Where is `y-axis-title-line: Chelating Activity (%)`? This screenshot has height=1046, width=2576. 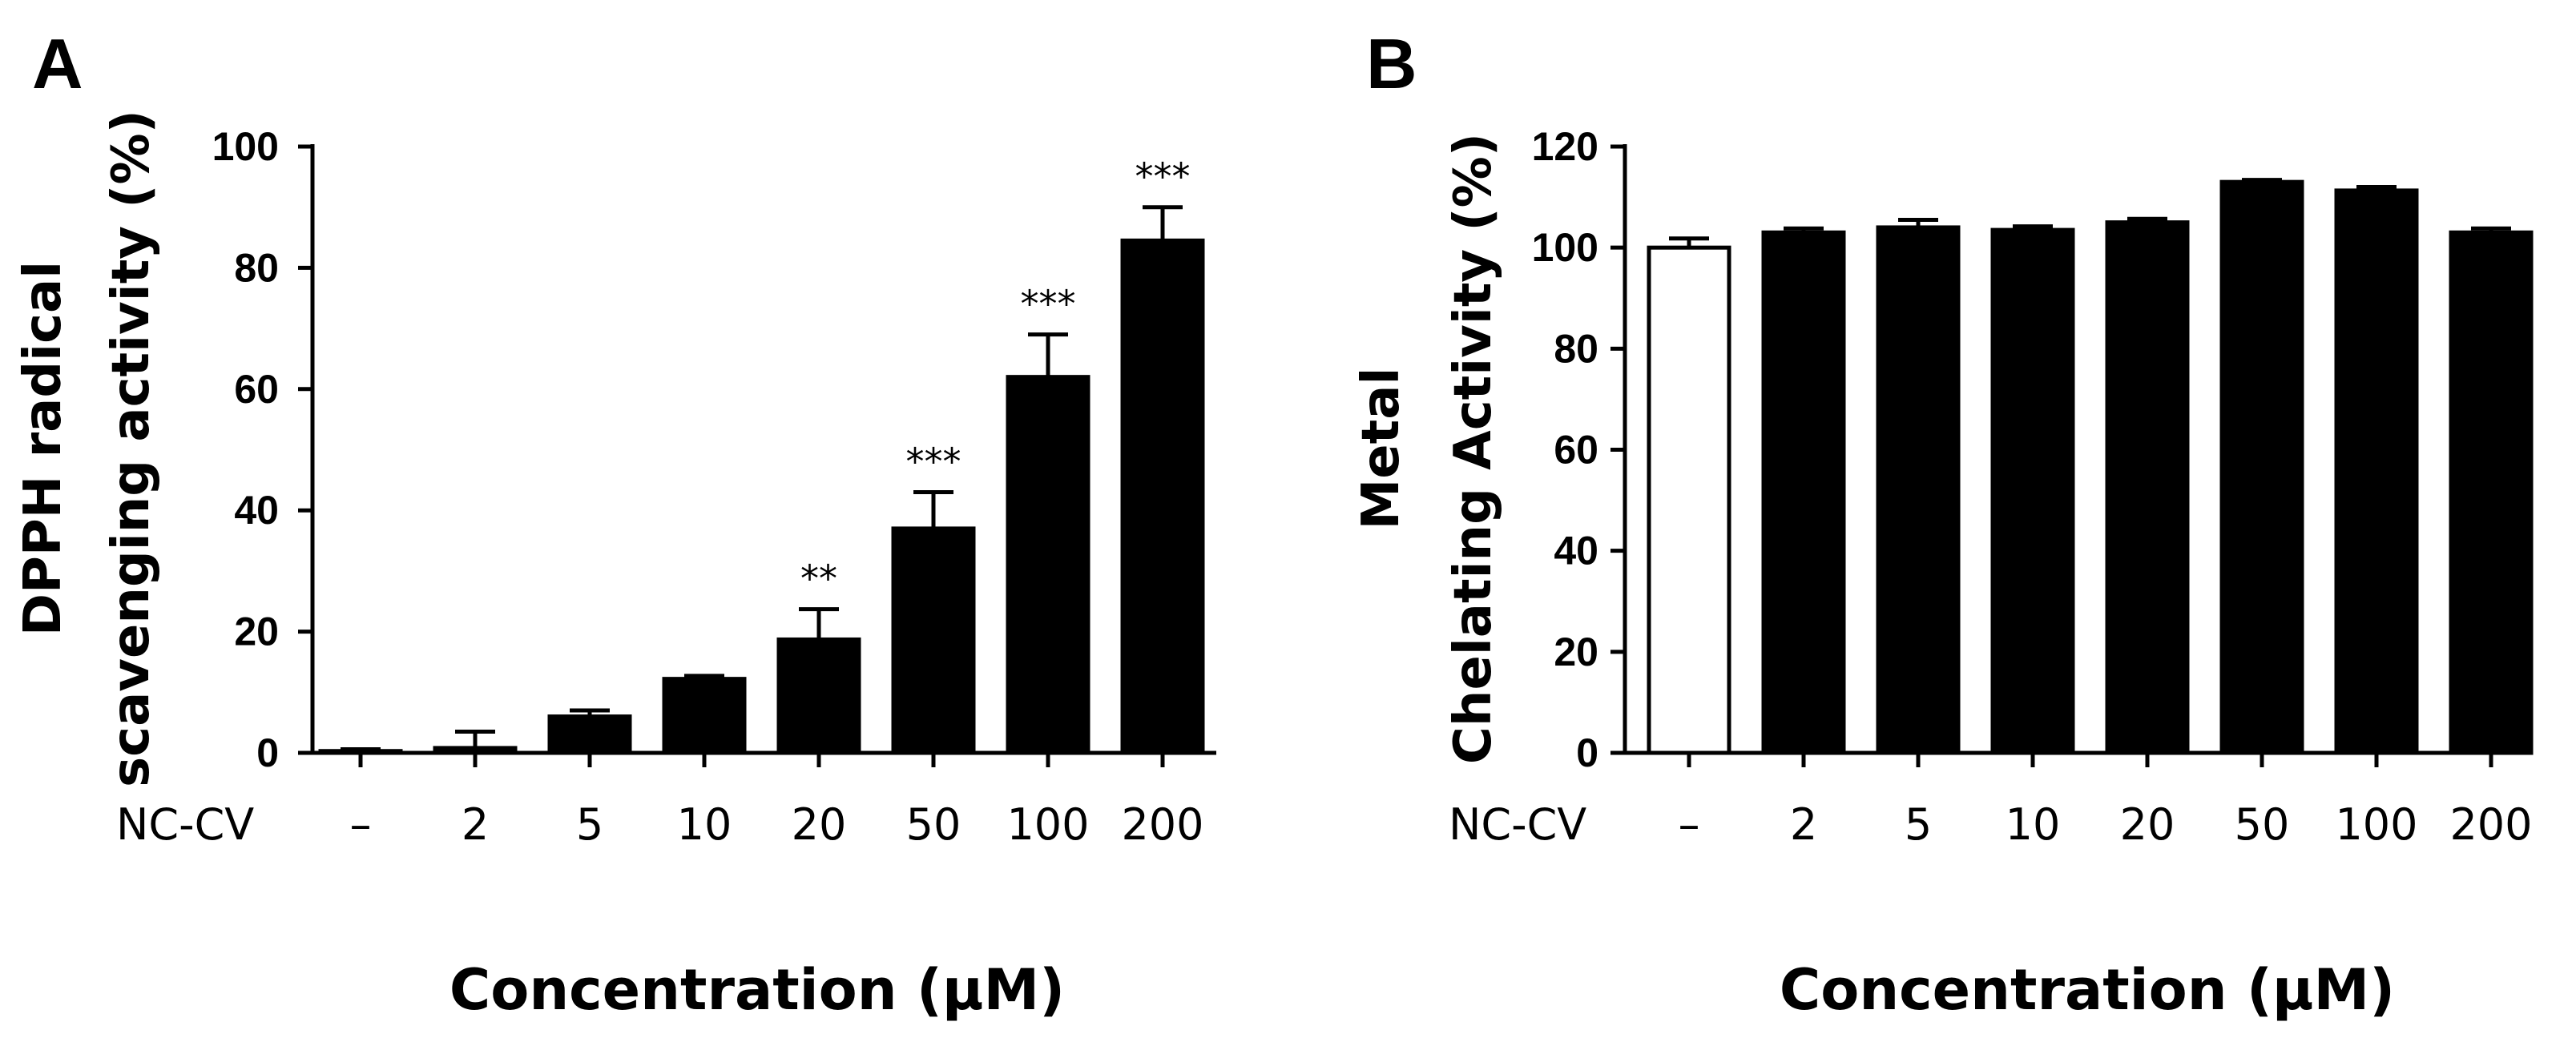
y-axis-title-line: Chelating Activity (%) is located at coordinates (1473, 448).